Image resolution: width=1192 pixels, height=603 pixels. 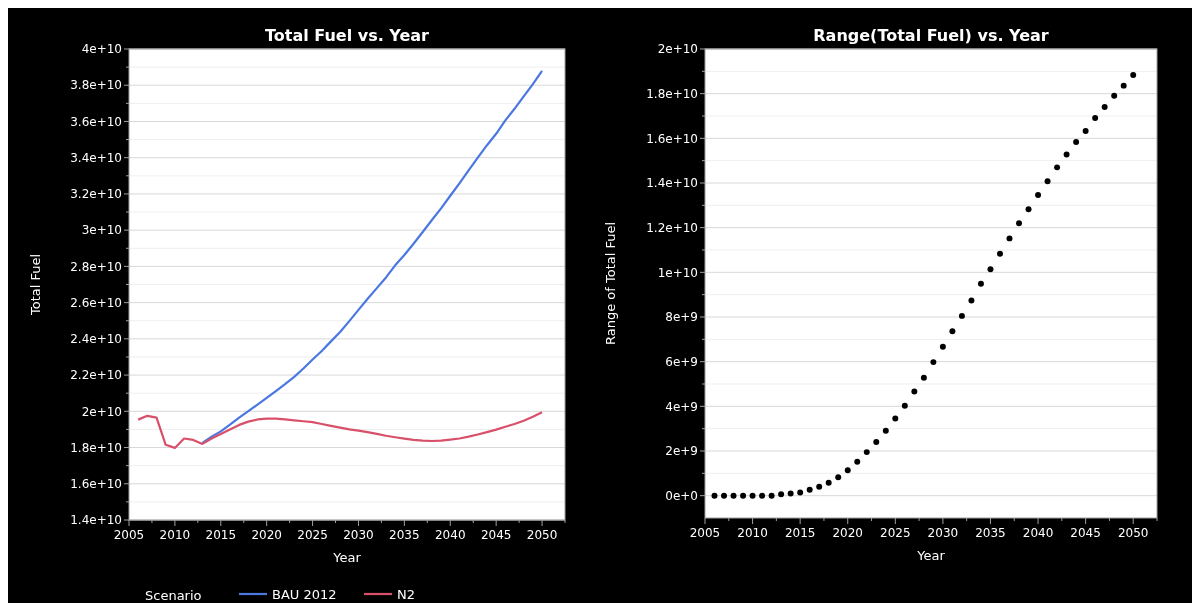 I want to click on y-tick-label: 1e+10, so click(x=677, y=272).